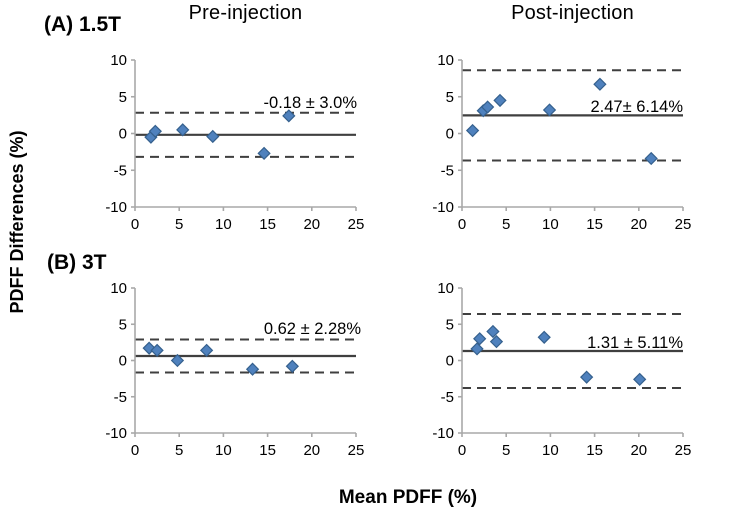 The height and width of the screenshot is (514, 733). I want to click on column-title-post-injection: Post-injection, so click(572, 13).